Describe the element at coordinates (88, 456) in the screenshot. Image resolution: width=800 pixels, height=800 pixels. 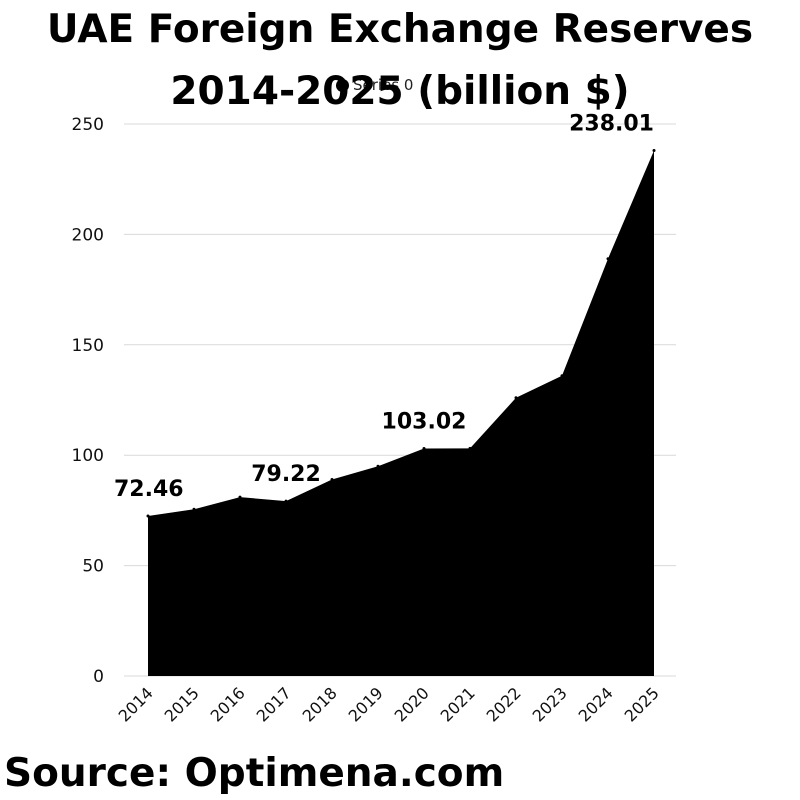
I see `y-tick-label: 100` at that location.